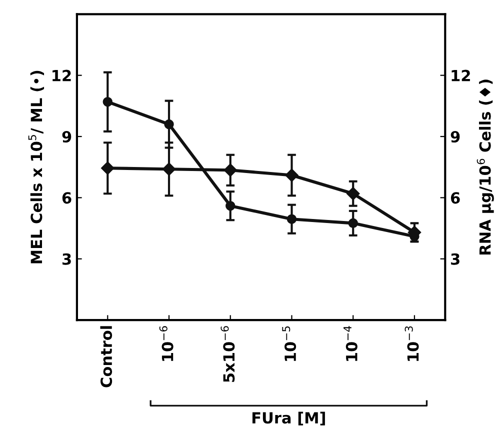 The height and width of the screenshot is (429, 503). I want to click on y-tick-label: 12, so click(61, 76).